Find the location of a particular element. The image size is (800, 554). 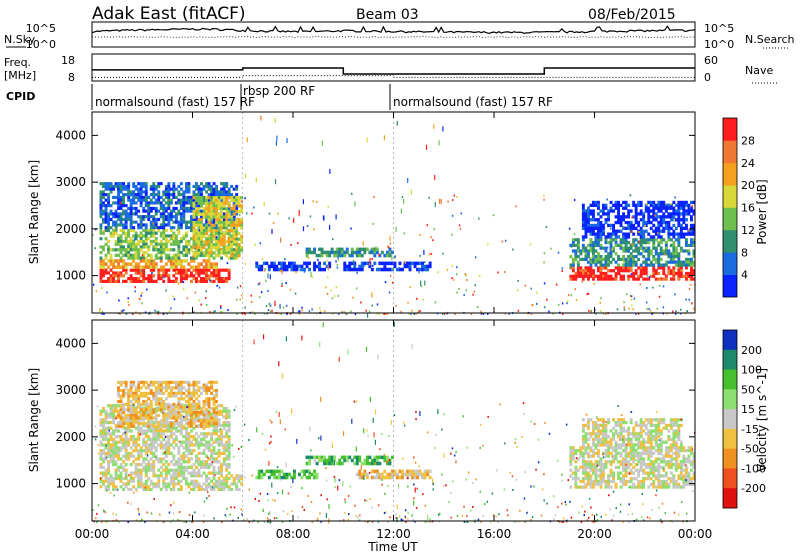

colorbar-tick-label: 4 is located at coordinates (744, 275).